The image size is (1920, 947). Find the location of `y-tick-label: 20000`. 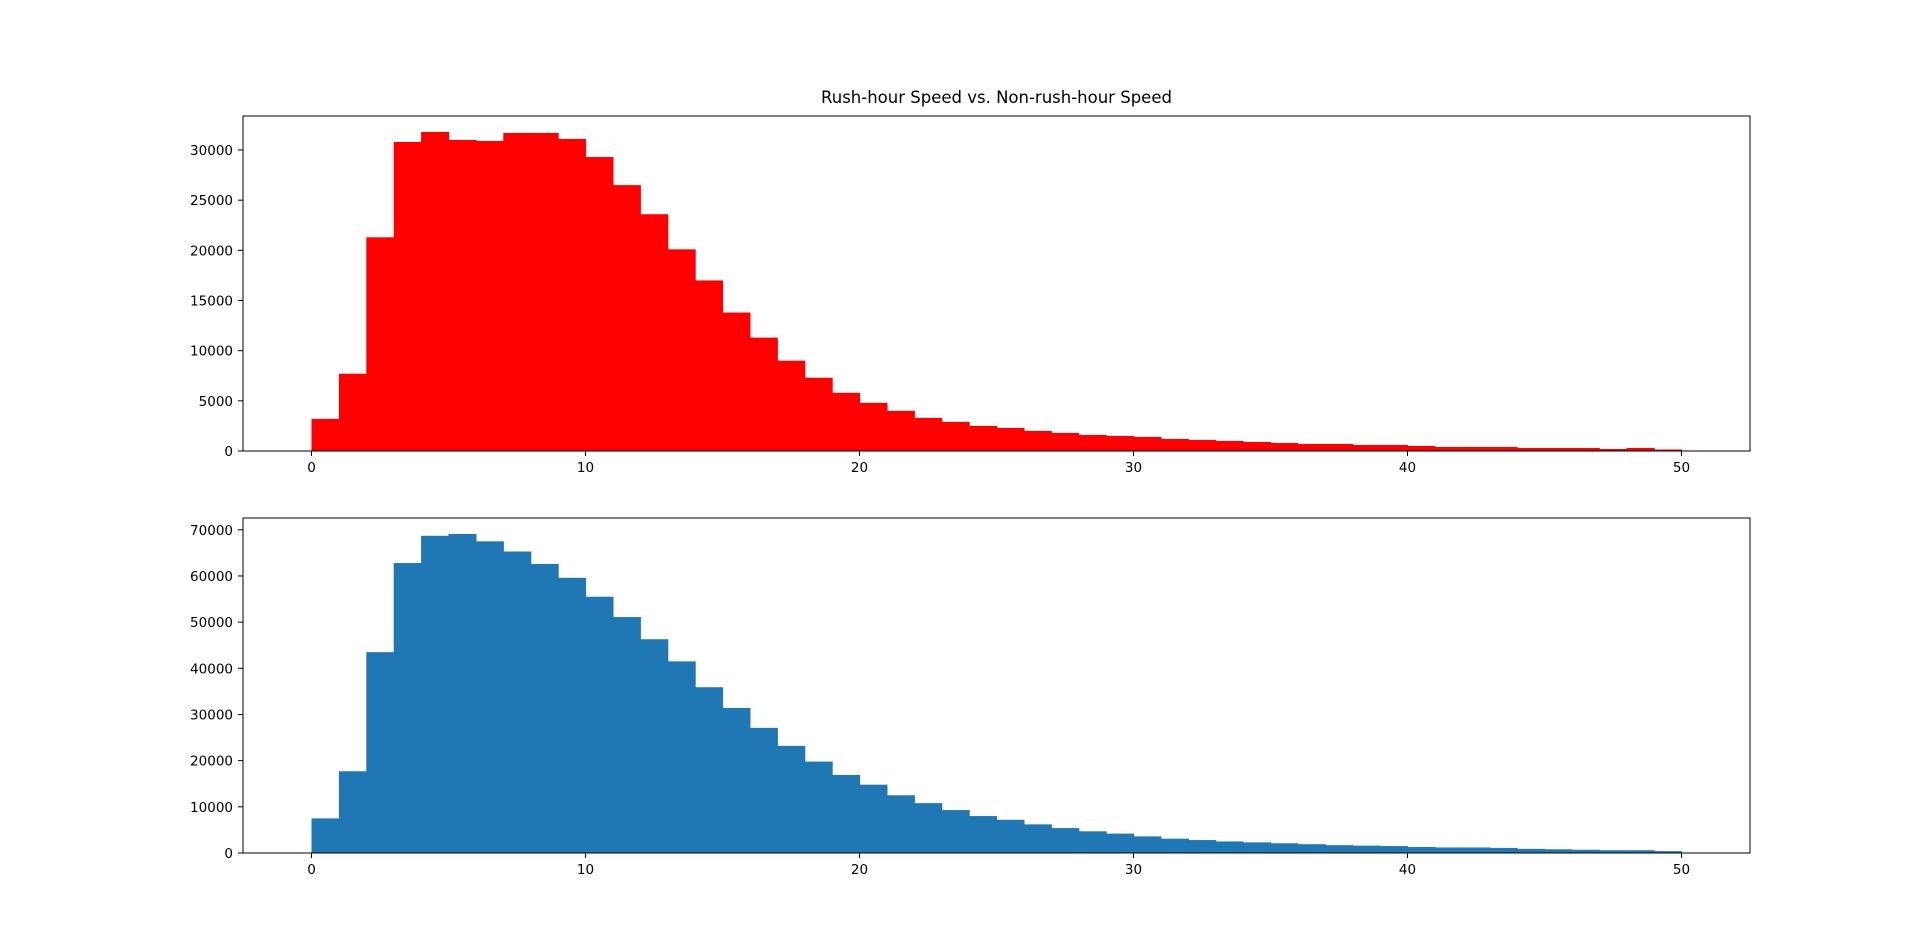

y-tick-label: 20000 is located at coordinates (211, 762).